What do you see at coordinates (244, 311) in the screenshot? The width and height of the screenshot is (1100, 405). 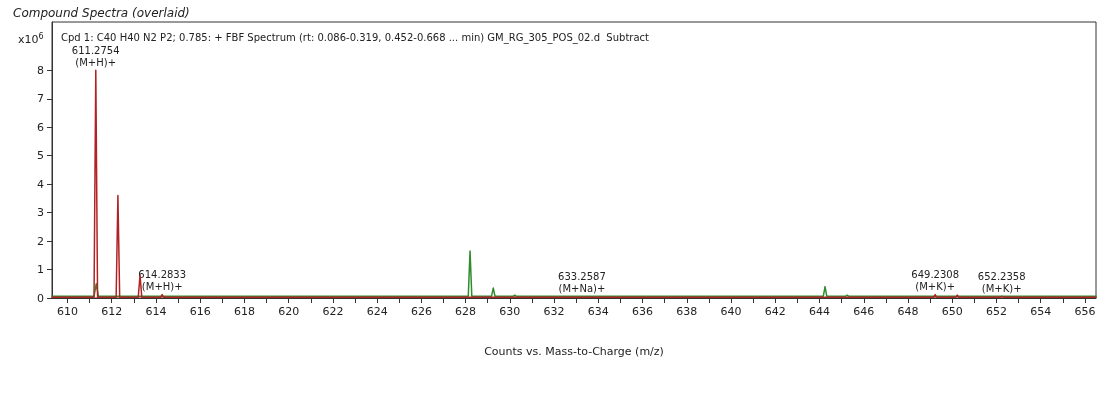 I see `x-tick-label: 618` at bounding box center [244, 311].